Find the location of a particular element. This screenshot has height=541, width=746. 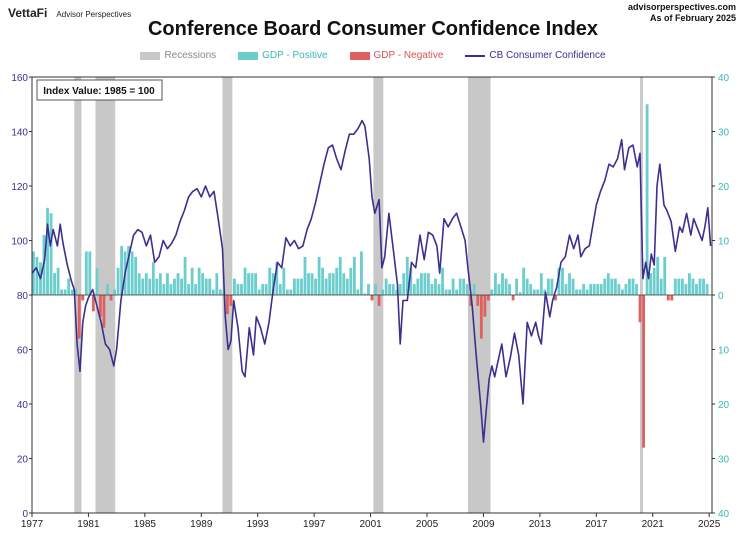

source-date: As of February 2025 is located at coordinates (692, 18).